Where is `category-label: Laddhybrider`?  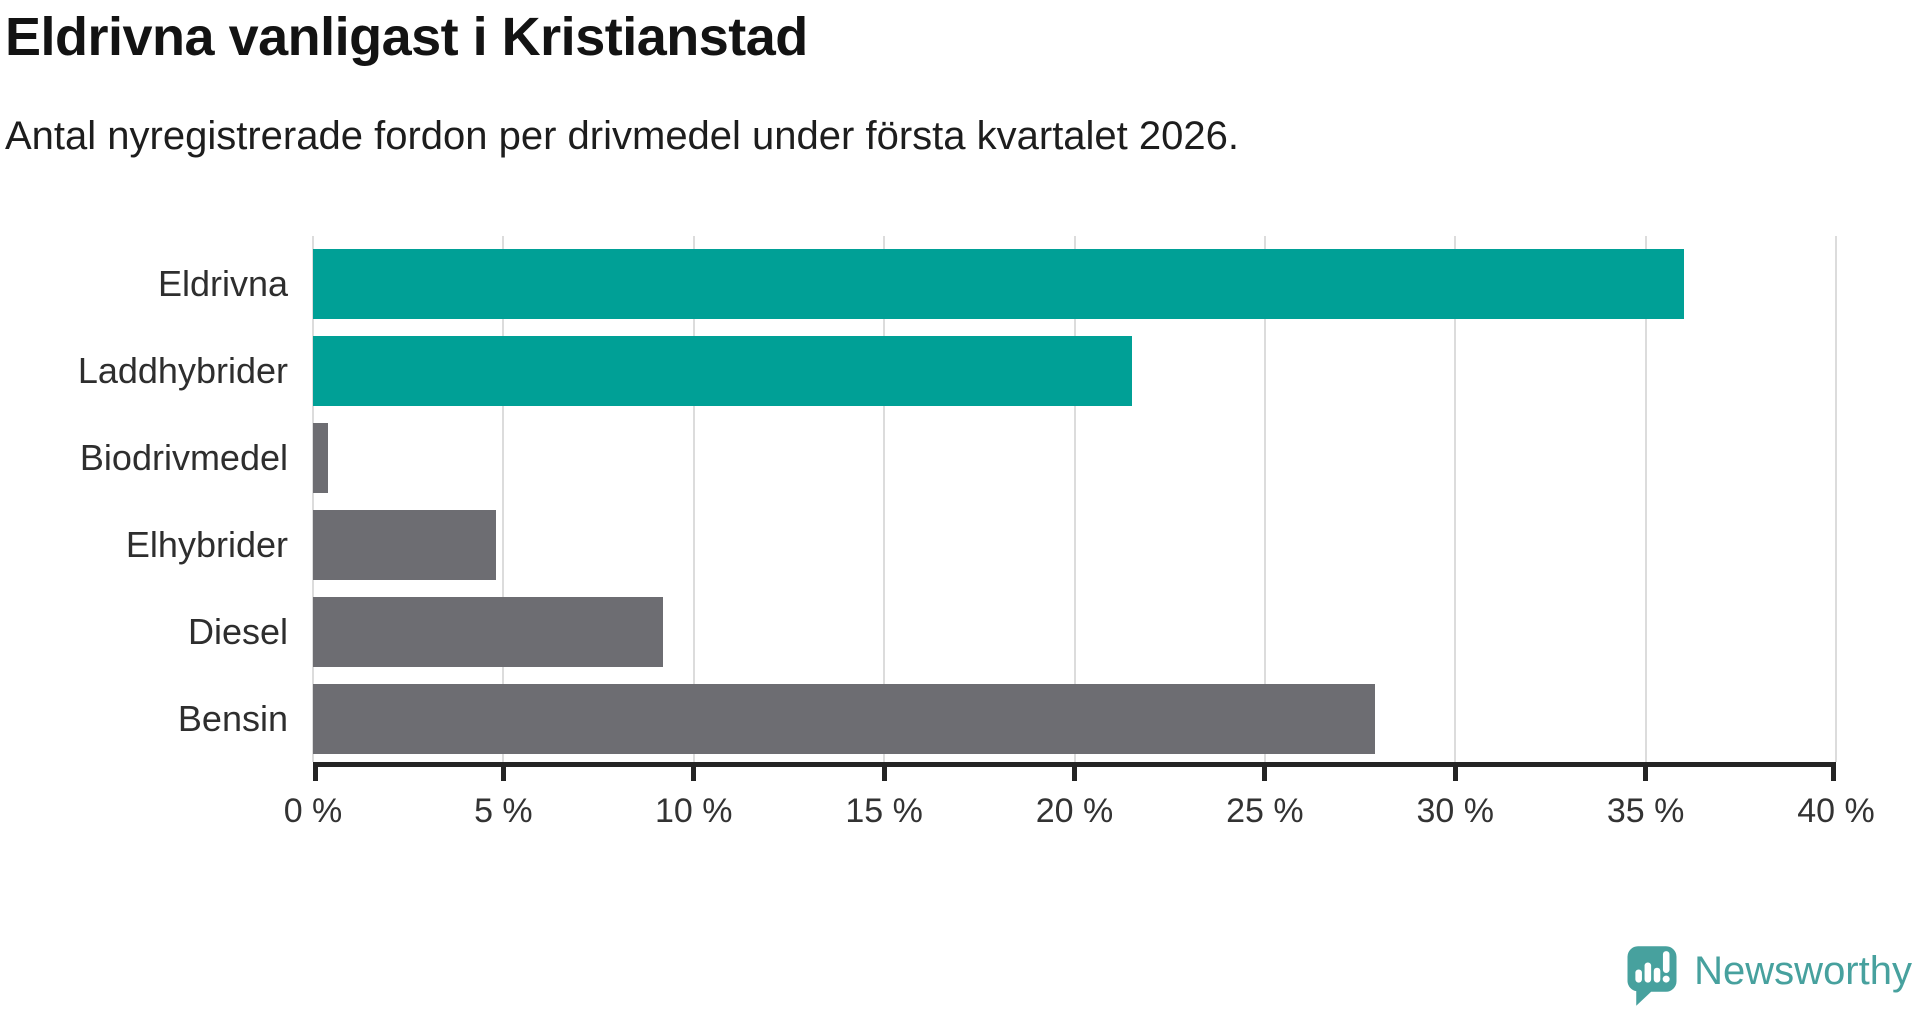
category-label: Laddhybrider is located at coordinates (182, 370).